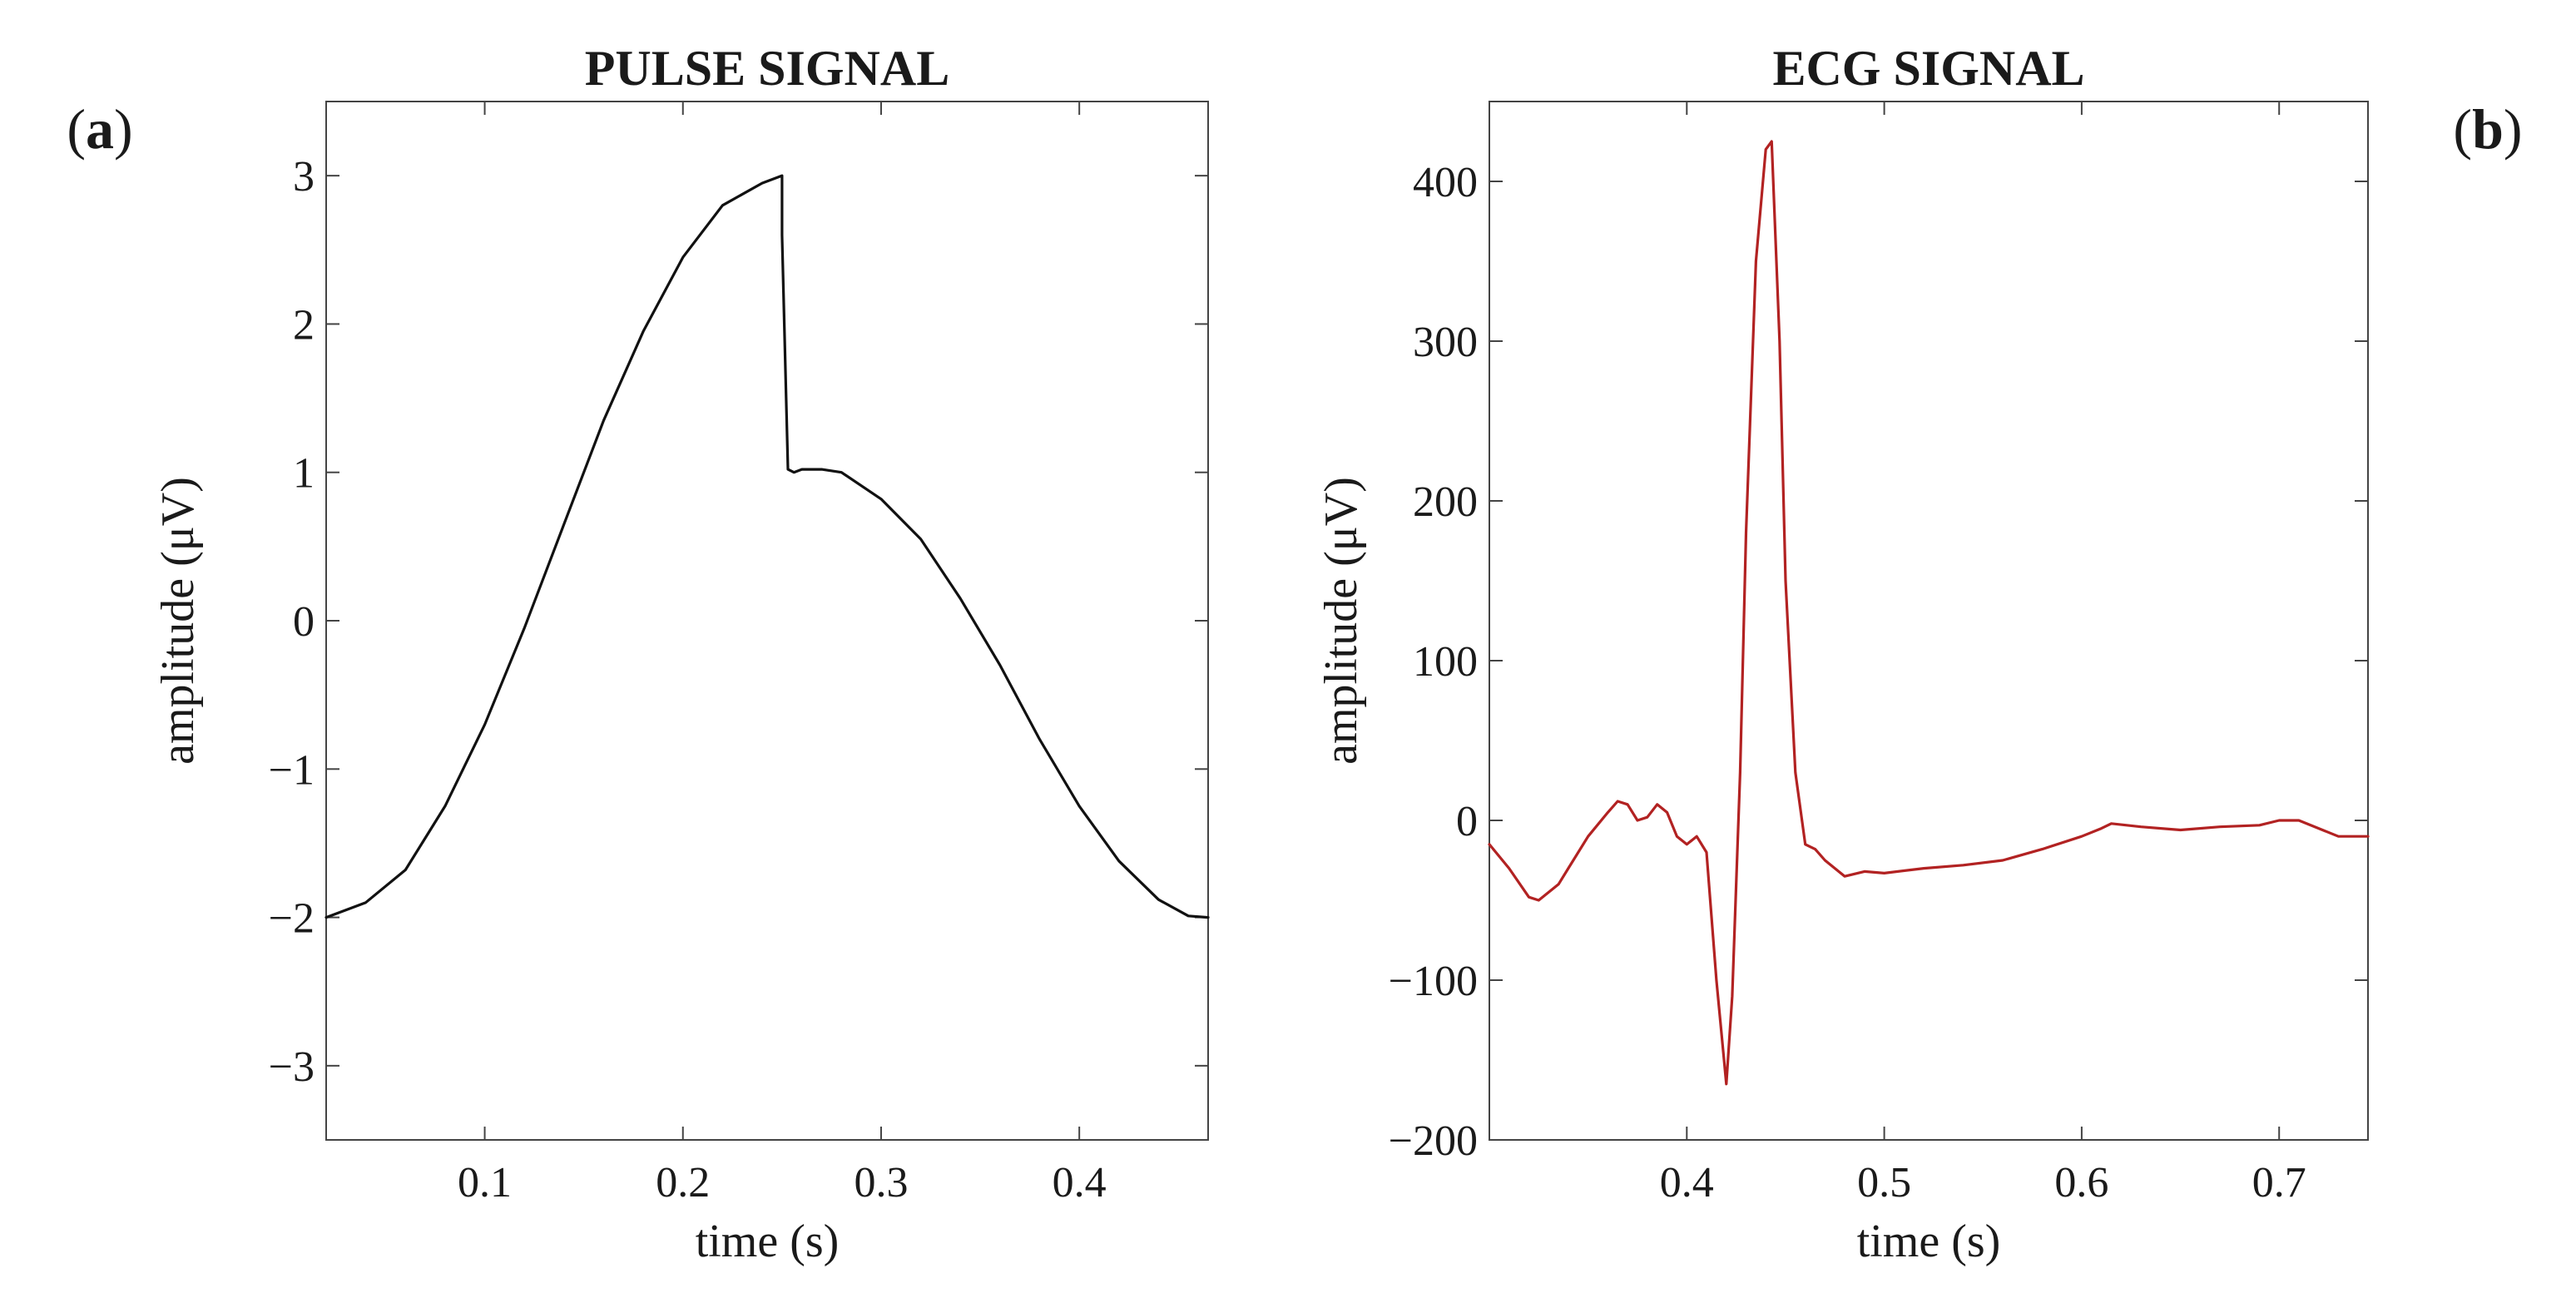 The height and width of the screenshot is (1298, 2576). I want to click on x-tick-label: 0.2, so click(683, 1183).